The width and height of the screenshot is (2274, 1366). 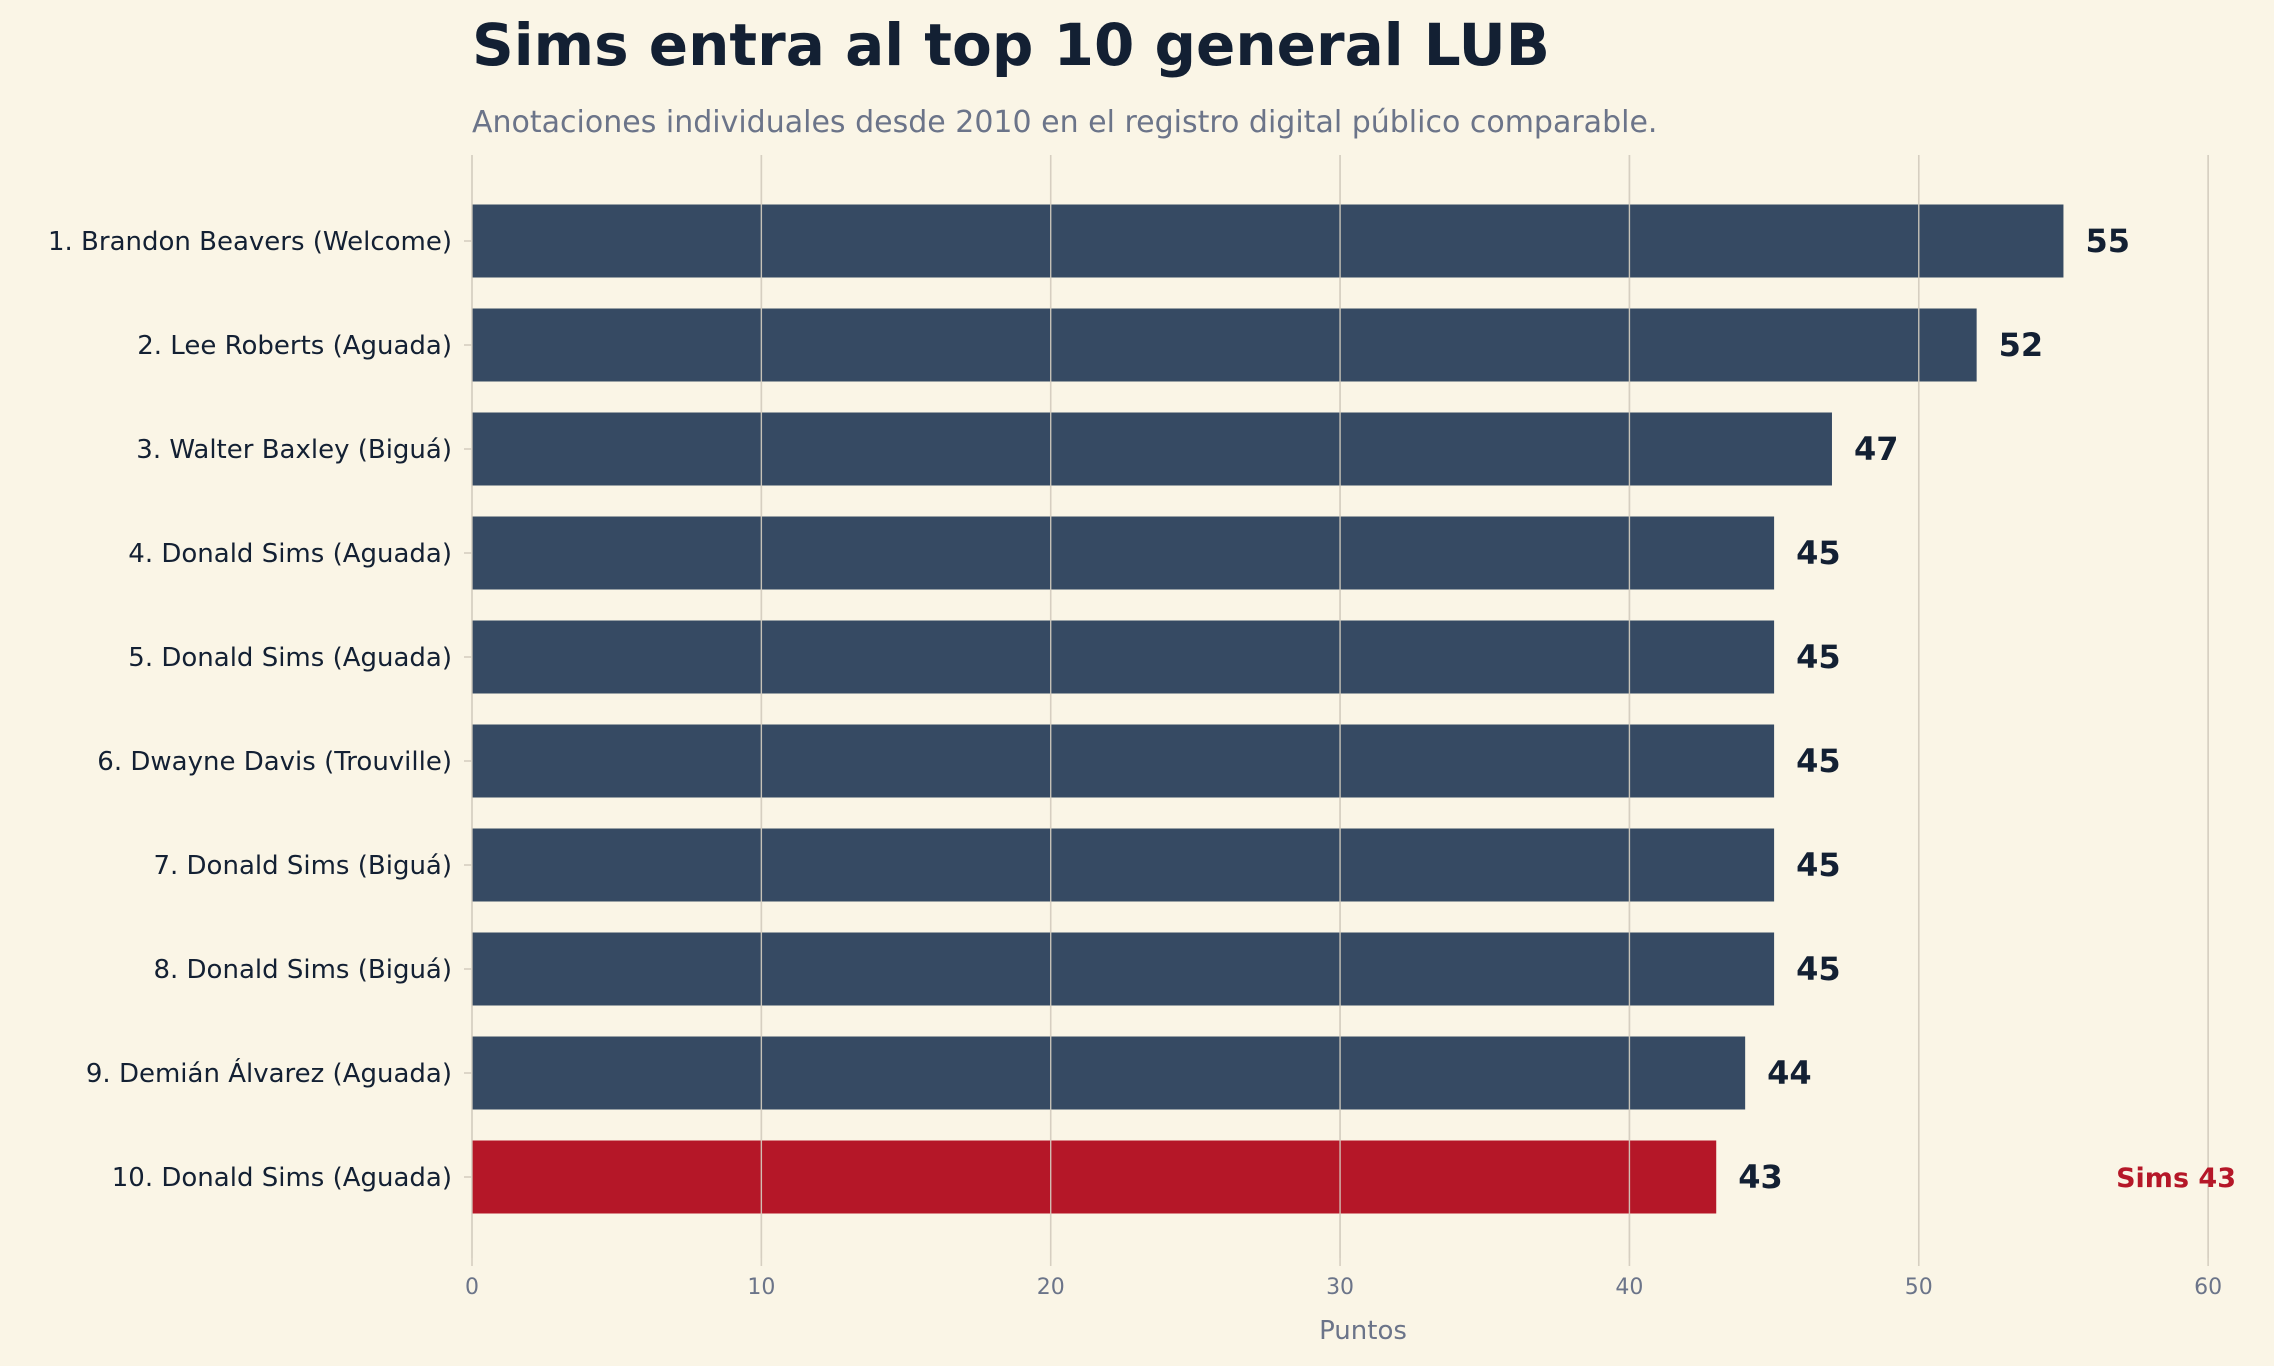 I want to click on category-label: 5. Donald Sims (Aguada), so click(x=290, y=658).